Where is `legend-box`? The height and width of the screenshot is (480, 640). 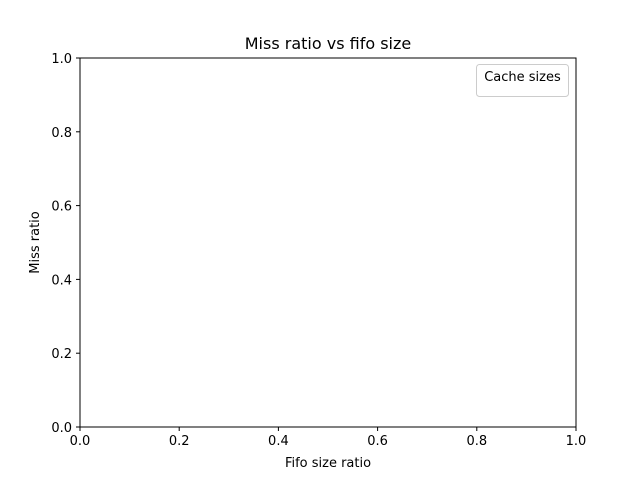 legend-box is located at coordinates (522, 80).